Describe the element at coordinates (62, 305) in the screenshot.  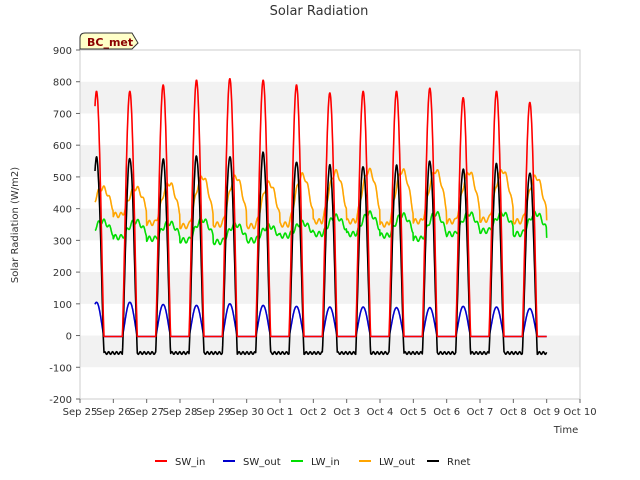
I see `y-tick-label: 100` at that location.